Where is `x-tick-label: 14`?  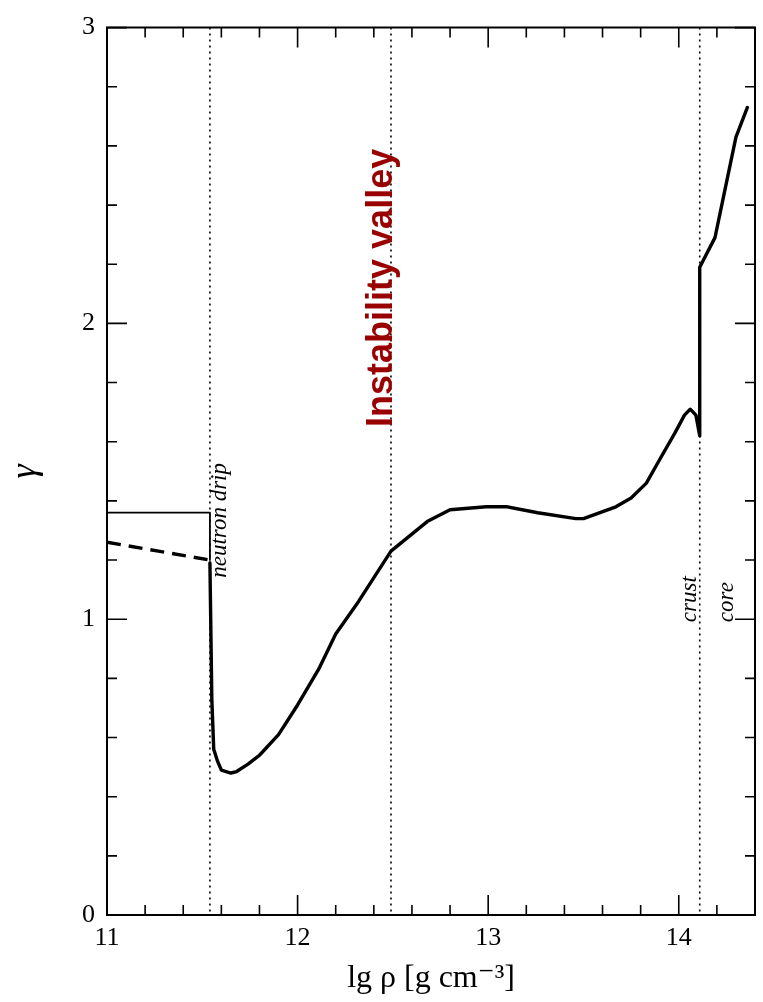
x-tick-label: 14 is located at coordinates (678, 937).